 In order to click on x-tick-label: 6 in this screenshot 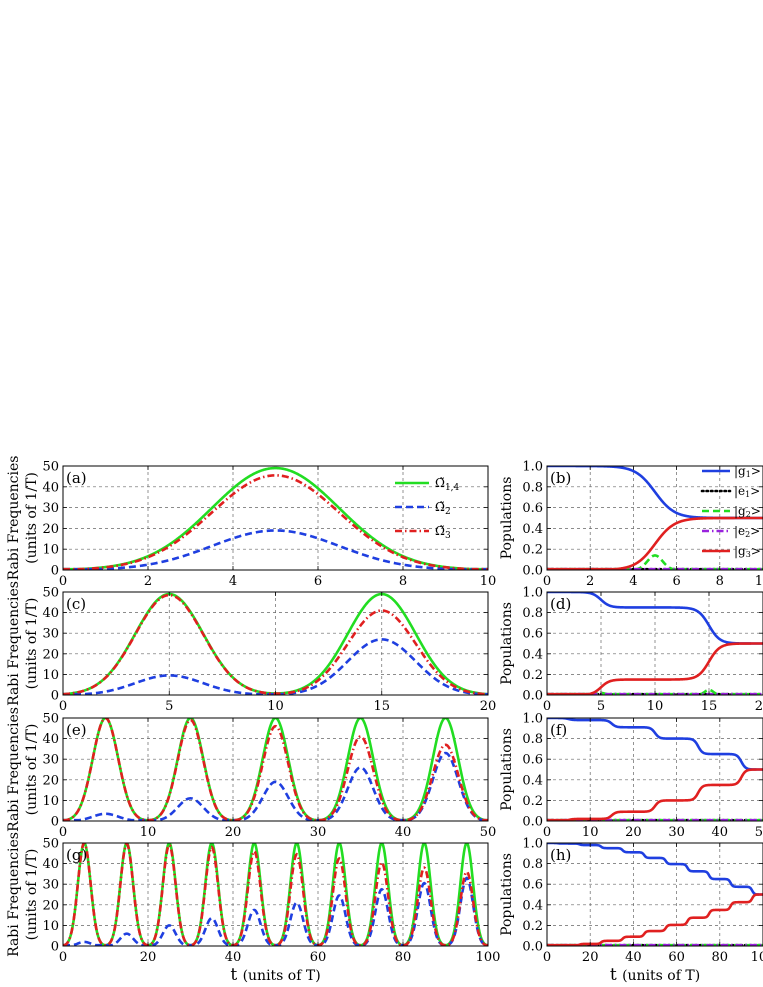, I will do `click(676, 581)`.